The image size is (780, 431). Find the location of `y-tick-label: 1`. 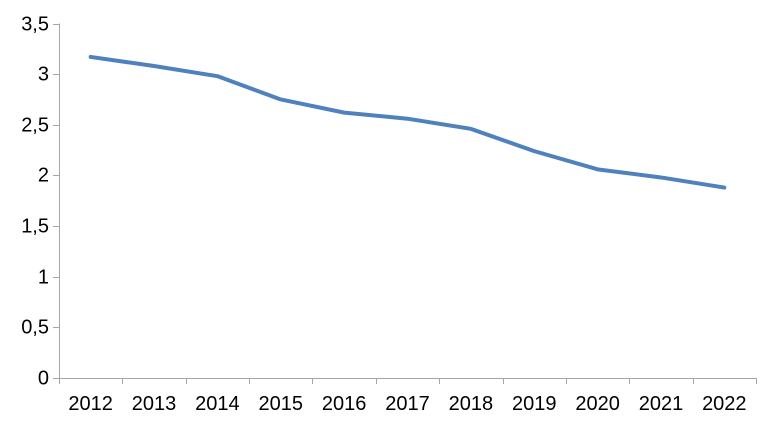

y-tick-label: 1 is located at coordinates (43, 278).